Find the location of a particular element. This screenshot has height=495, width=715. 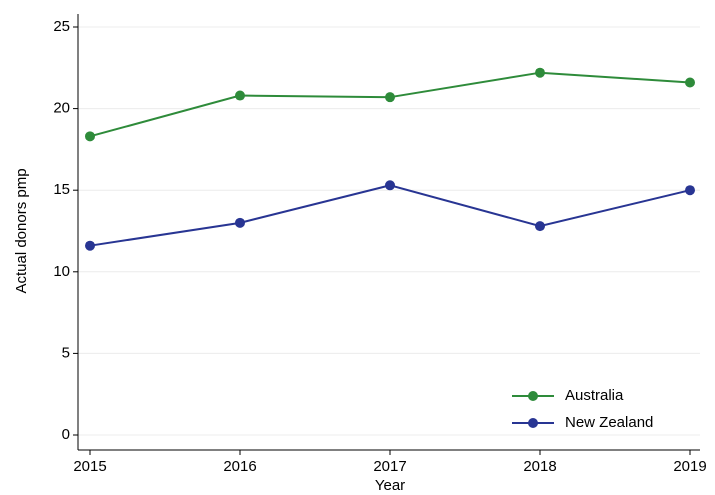

y-axis-label: Actual donors pmp is located at coordinates (21, 230).